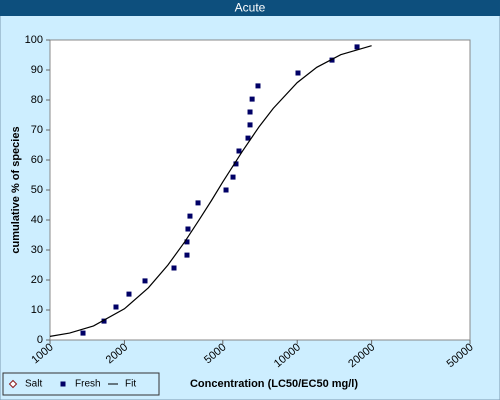 The height and width of the screenshot is (400, 500). I want to click on y-tick-label: 100, so click(34, 40).